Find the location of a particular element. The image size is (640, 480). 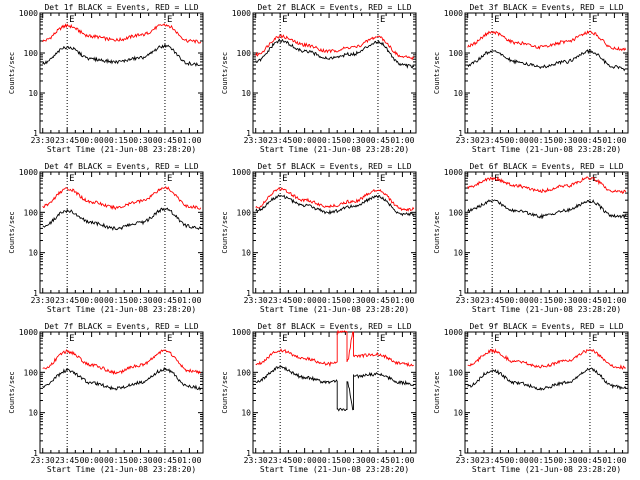

chart-title: Det 6f BLACK = Events, RED = LLD is located at coordinates (546, 166).